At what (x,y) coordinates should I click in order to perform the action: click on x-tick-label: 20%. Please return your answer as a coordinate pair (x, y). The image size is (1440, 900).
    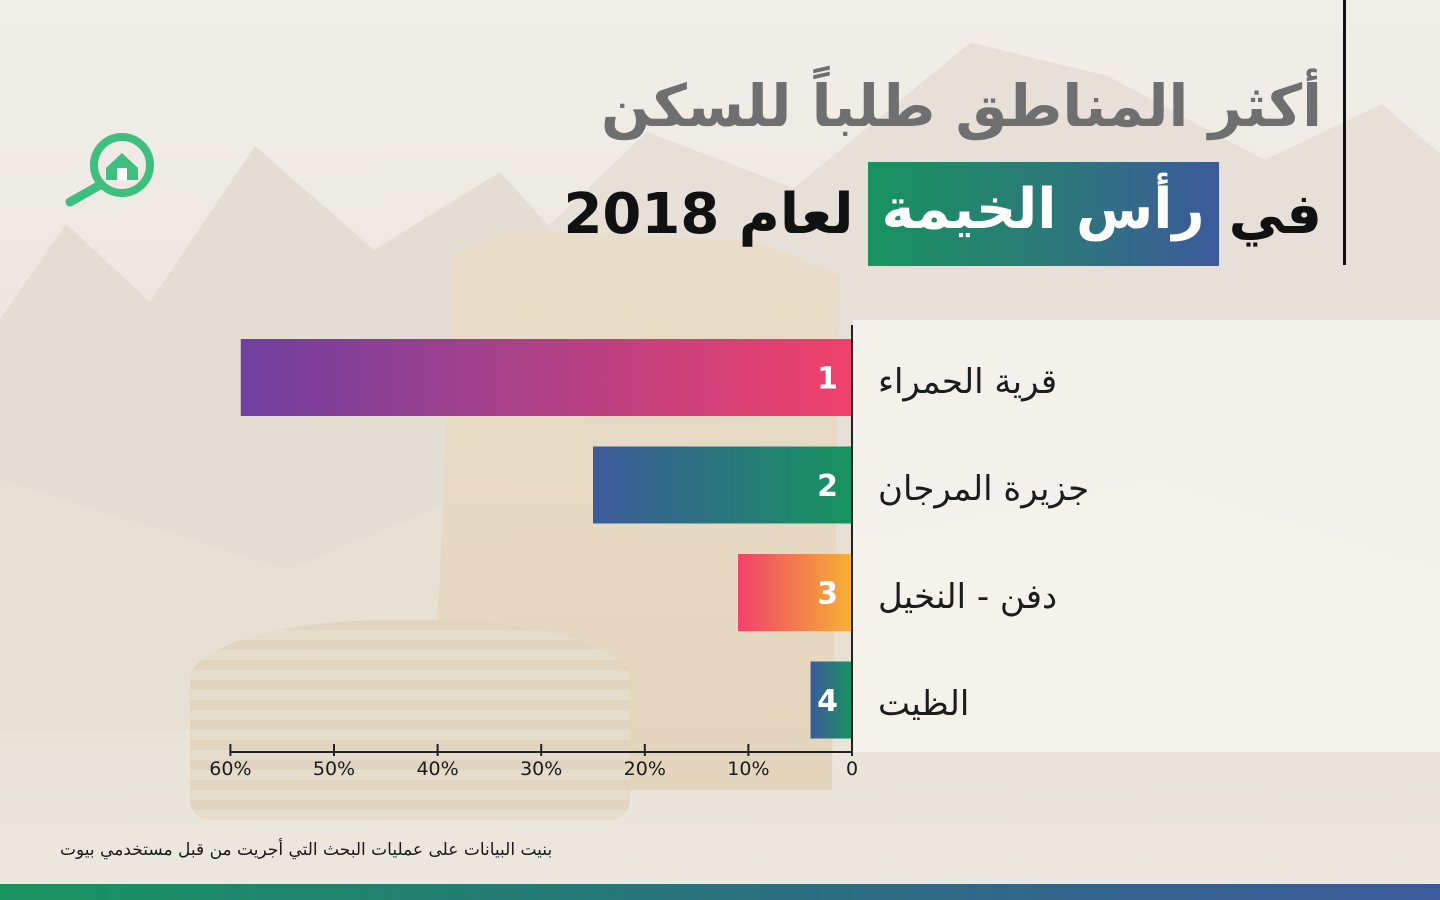
    Looking at the image, I should click on (645, 769).